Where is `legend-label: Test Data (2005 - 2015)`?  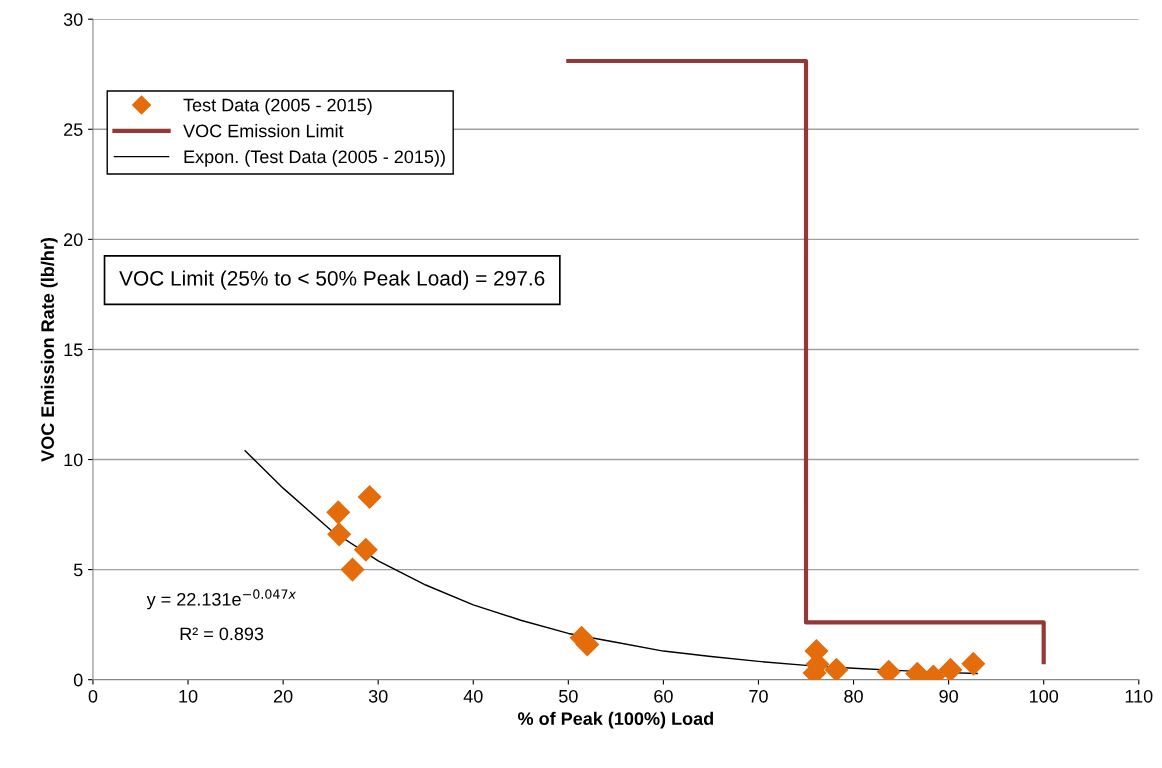
legend-label: Test Data (2005 - 2015) is located at coordinates (277, 107).